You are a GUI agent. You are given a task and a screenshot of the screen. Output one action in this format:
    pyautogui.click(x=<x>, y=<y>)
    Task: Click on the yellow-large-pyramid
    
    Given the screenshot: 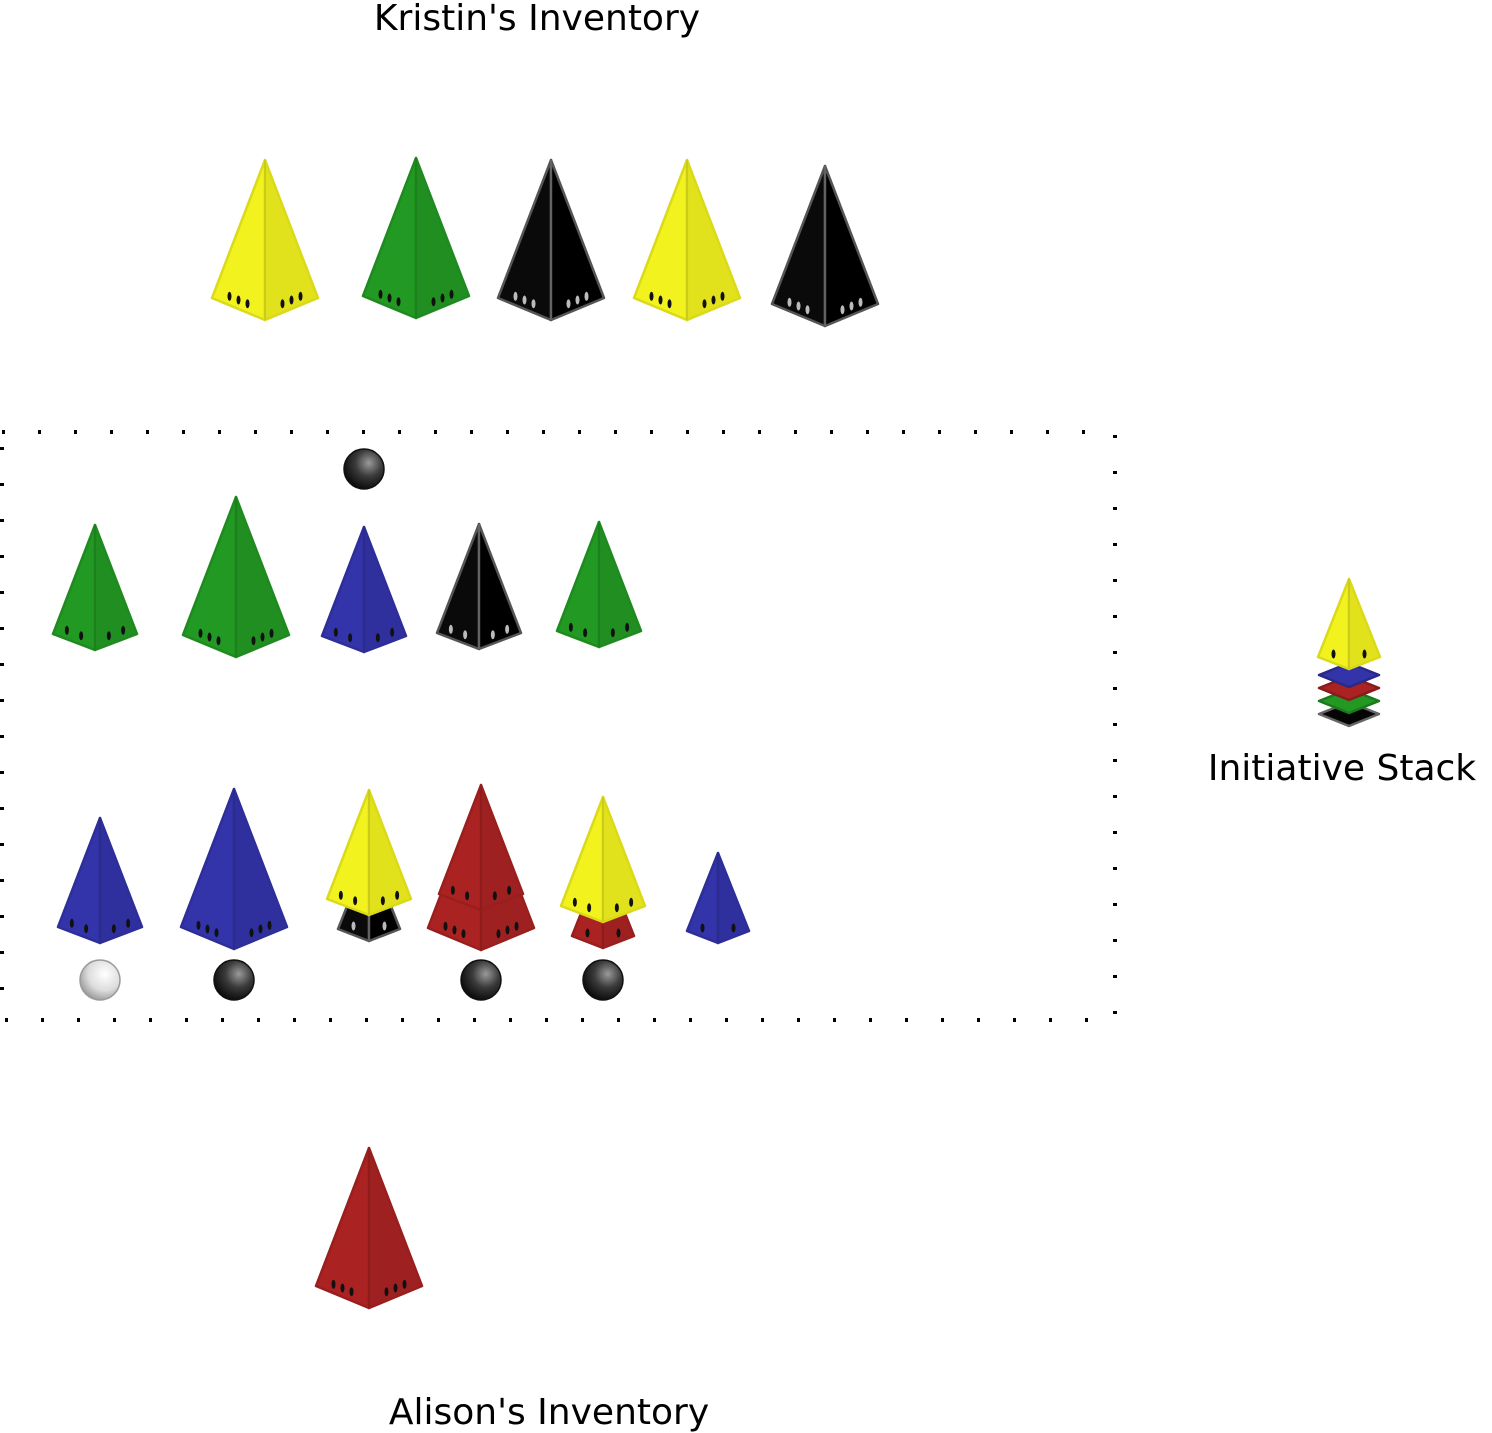 What is the action you would take?
    pyautogui.click(x=687, y=240)
    